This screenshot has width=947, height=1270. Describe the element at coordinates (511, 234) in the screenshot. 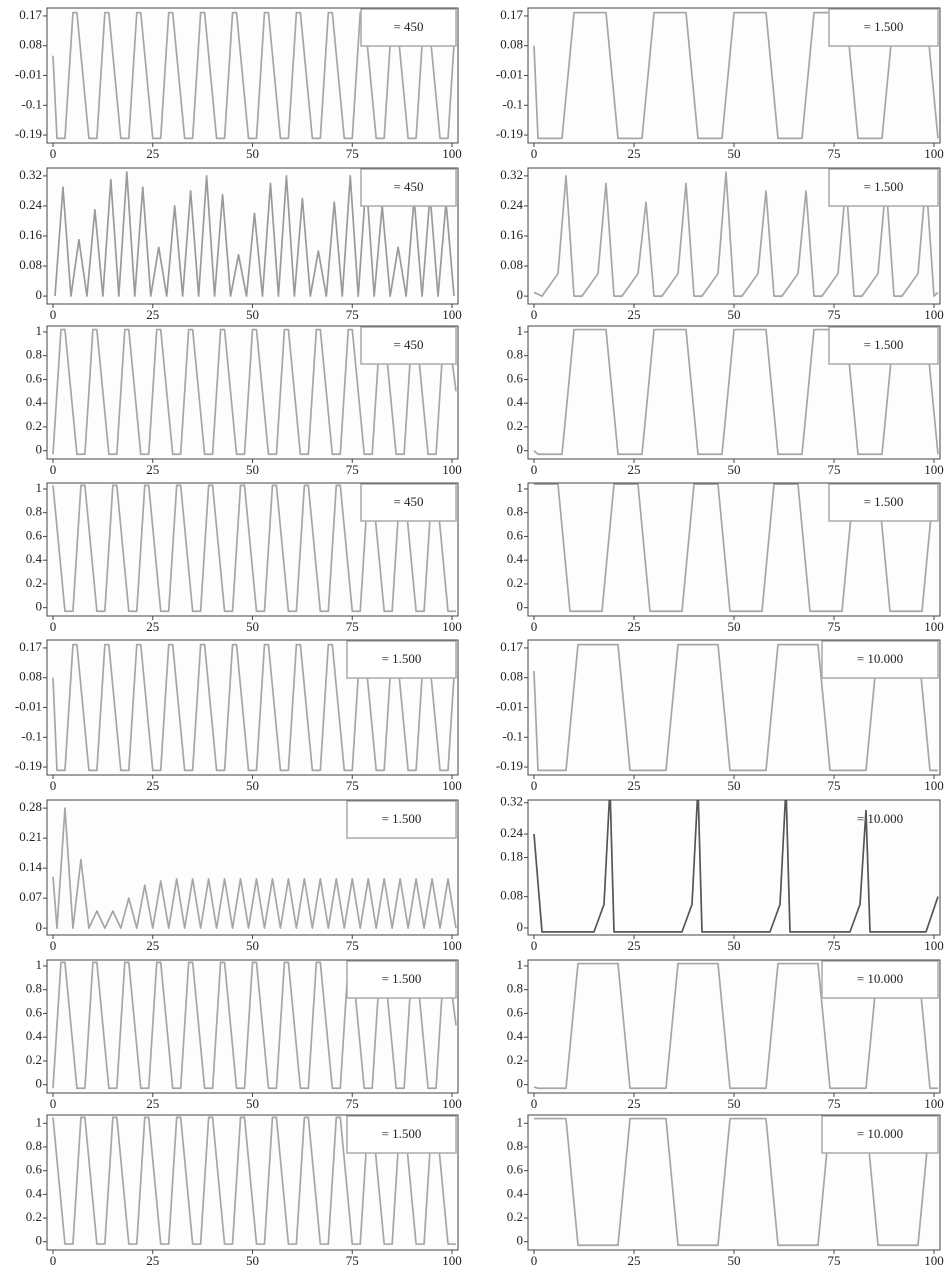

I see `y-tick-label: 0.16` at that location.